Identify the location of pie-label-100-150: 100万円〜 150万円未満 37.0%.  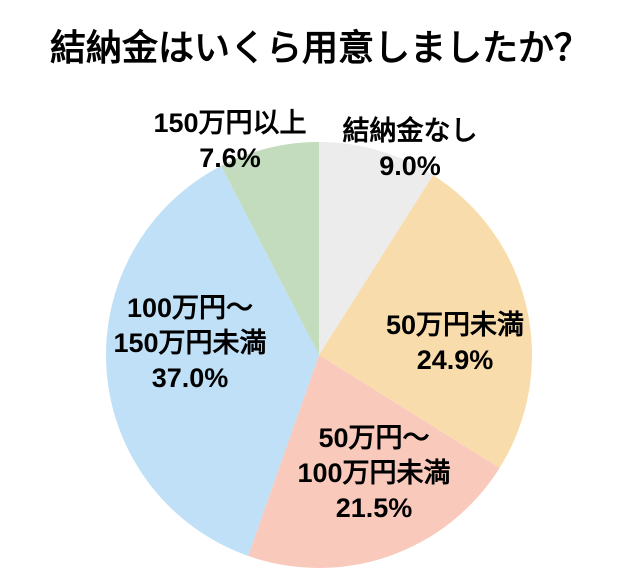
(190, 343).